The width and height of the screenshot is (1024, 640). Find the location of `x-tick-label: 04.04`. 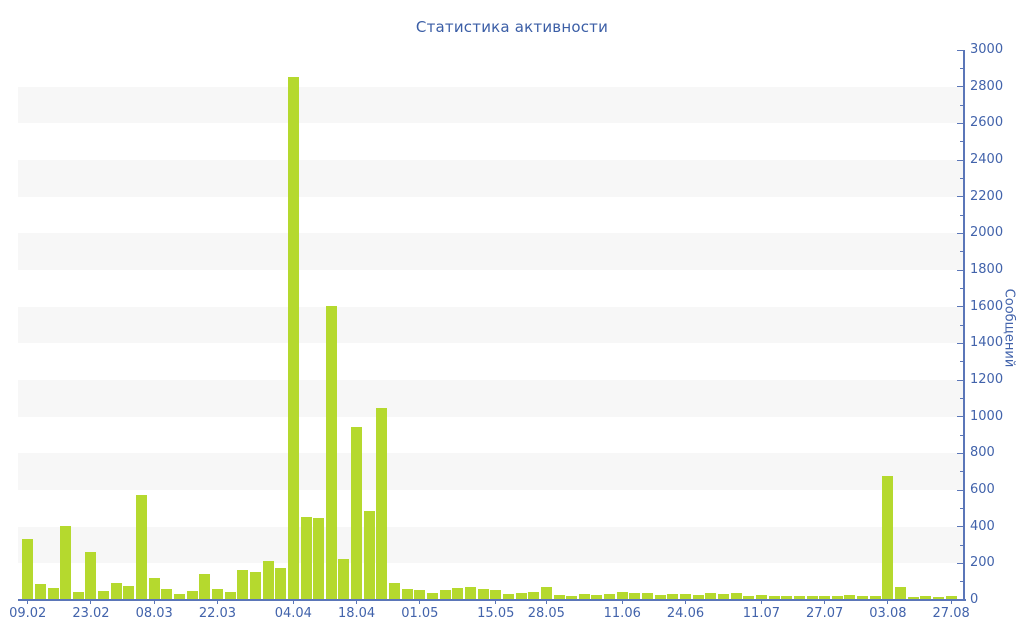

x-tick-label: 04.04 is located at coordinates (293, 613).